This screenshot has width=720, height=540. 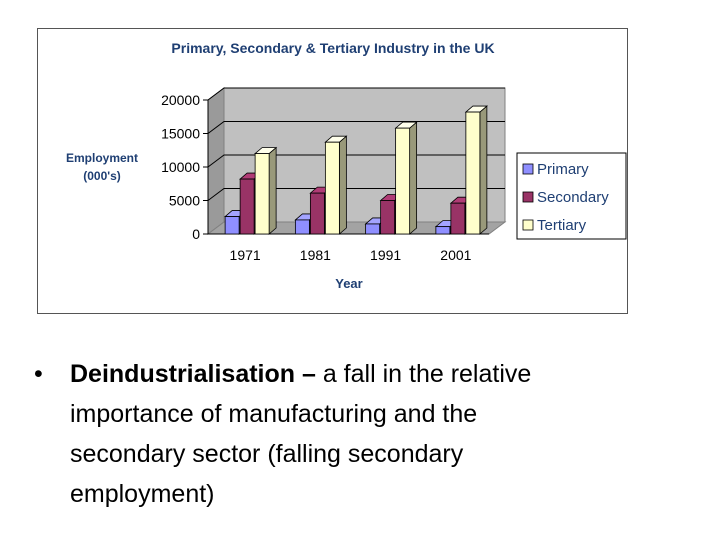 I want to click on legend-label: Tertiary, so click(x=562, y=225).